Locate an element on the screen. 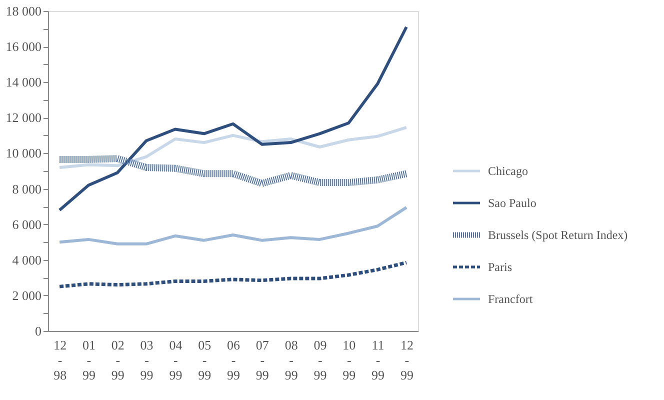 This screenshot has height=400, width=664. x-tick-label: 01-99 is located at coordinates (89, 360).